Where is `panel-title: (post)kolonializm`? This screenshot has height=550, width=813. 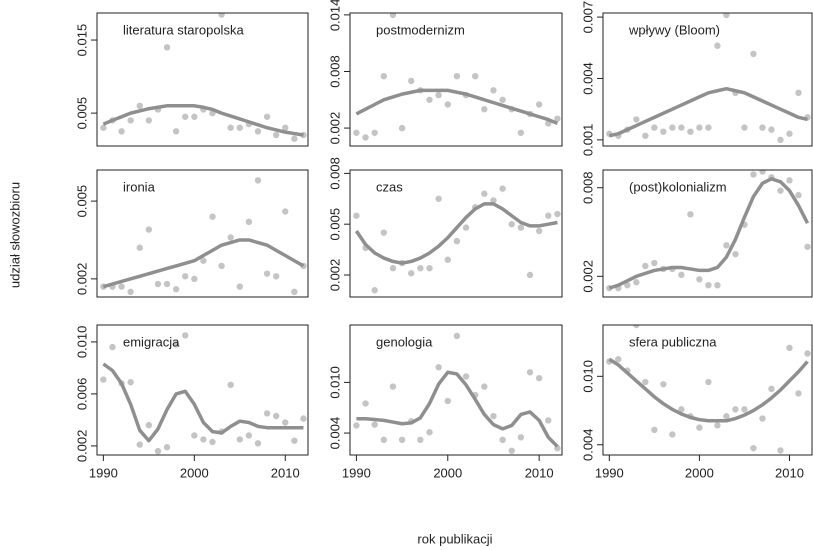
panel-title: (post)kolonializm is located at coordinates (678, 186).